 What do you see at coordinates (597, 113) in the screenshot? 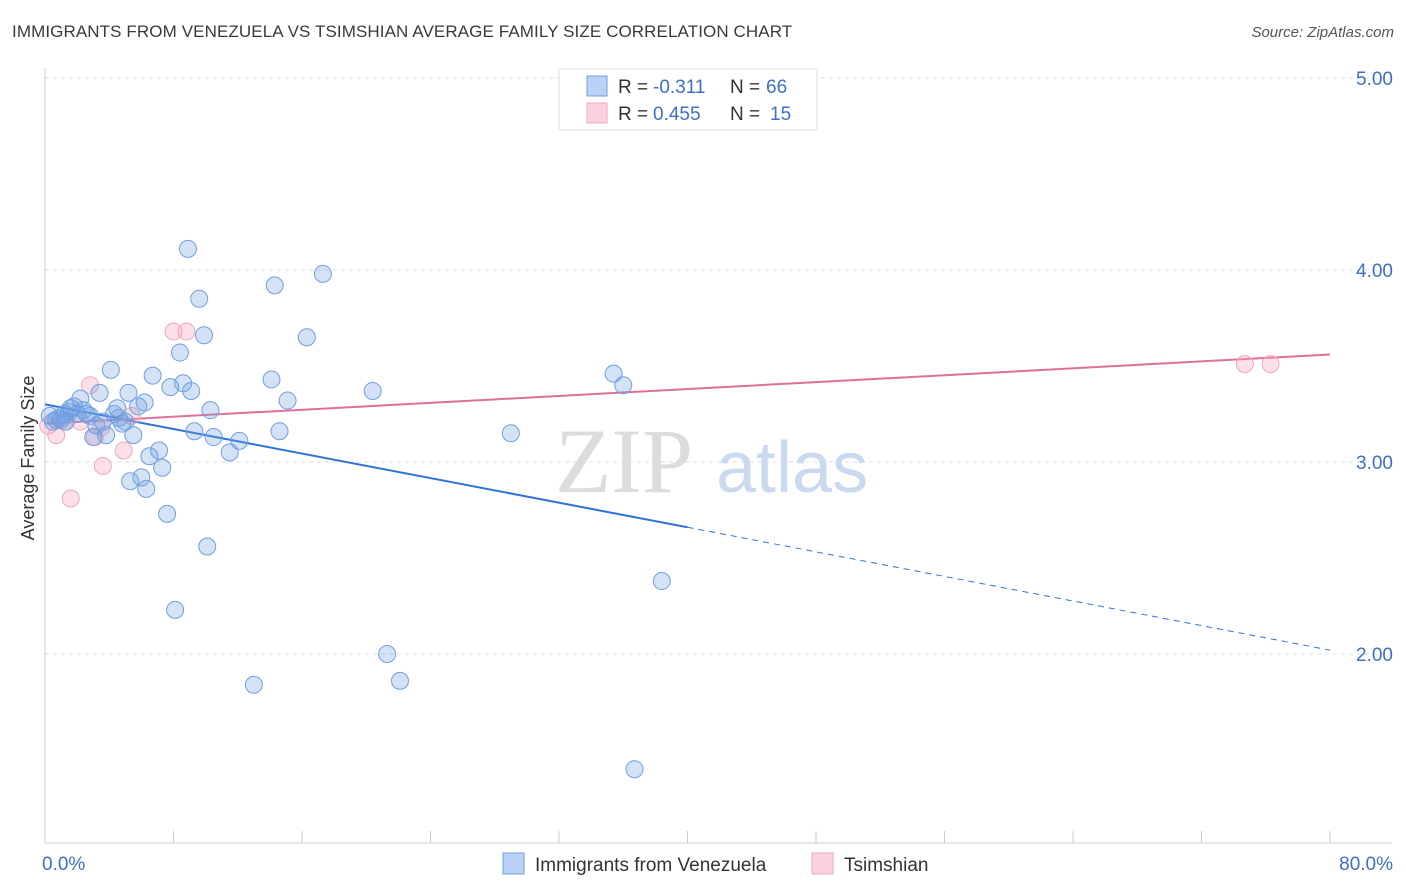
I see `legend-swatch-tsimshian` at bounding box center [597, 113].